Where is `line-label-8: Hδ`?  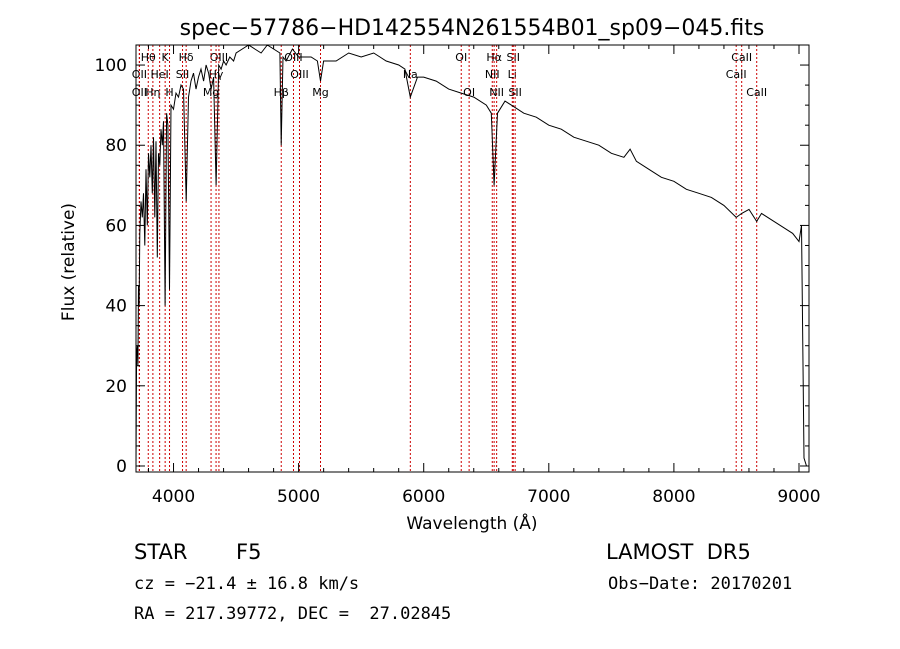 line-label-8: Hδ is located at coordinates (186, 57).